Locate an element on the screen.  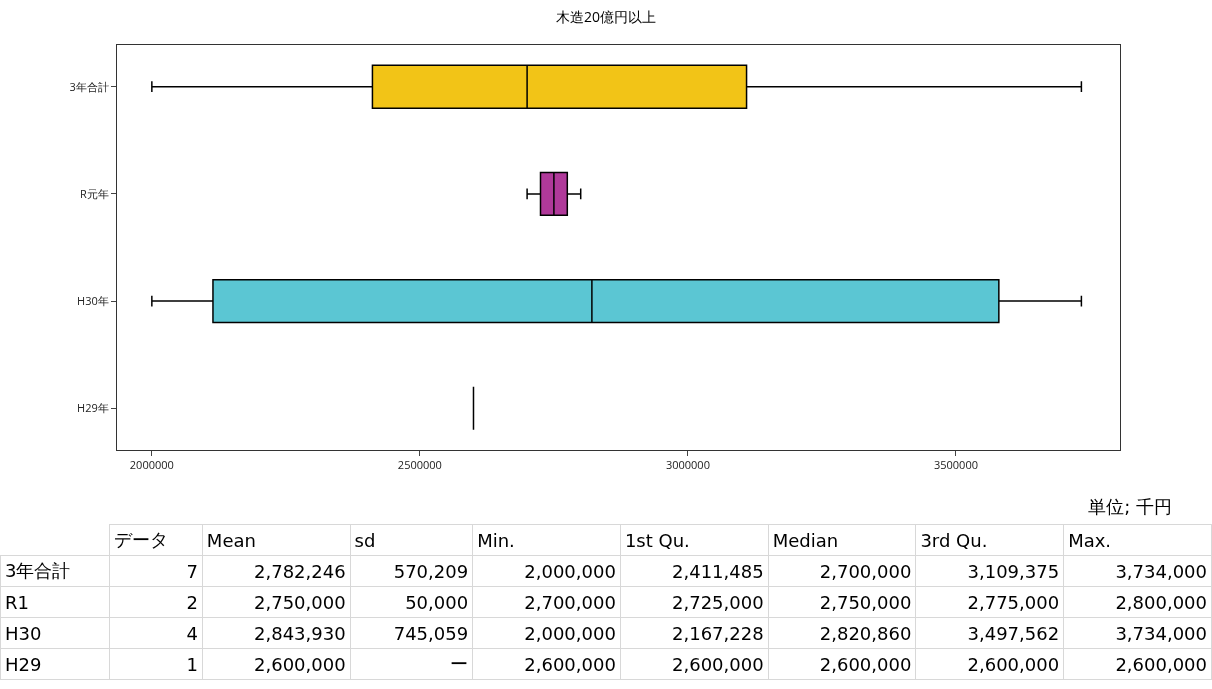
text: 2 is located at coordinates (192, 602).